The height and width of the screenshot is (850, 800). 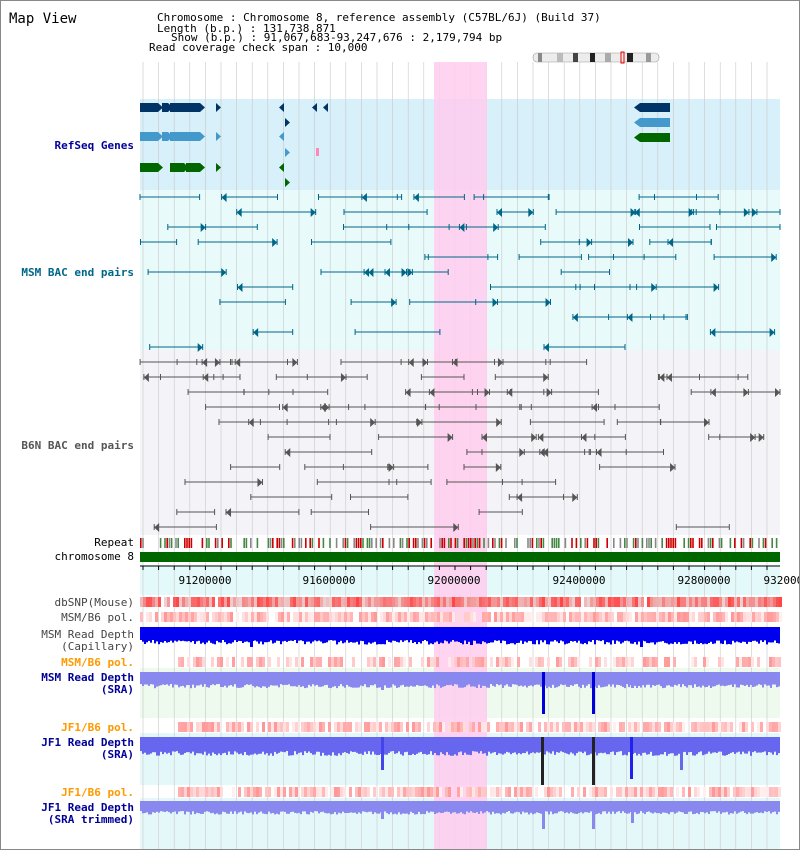 What do you see at coordinates (97, 727) in the screenshot?
I see `track-label-jf1-b6-pol-1: JF1/B6 pol.` at bounding box center [97, 727].